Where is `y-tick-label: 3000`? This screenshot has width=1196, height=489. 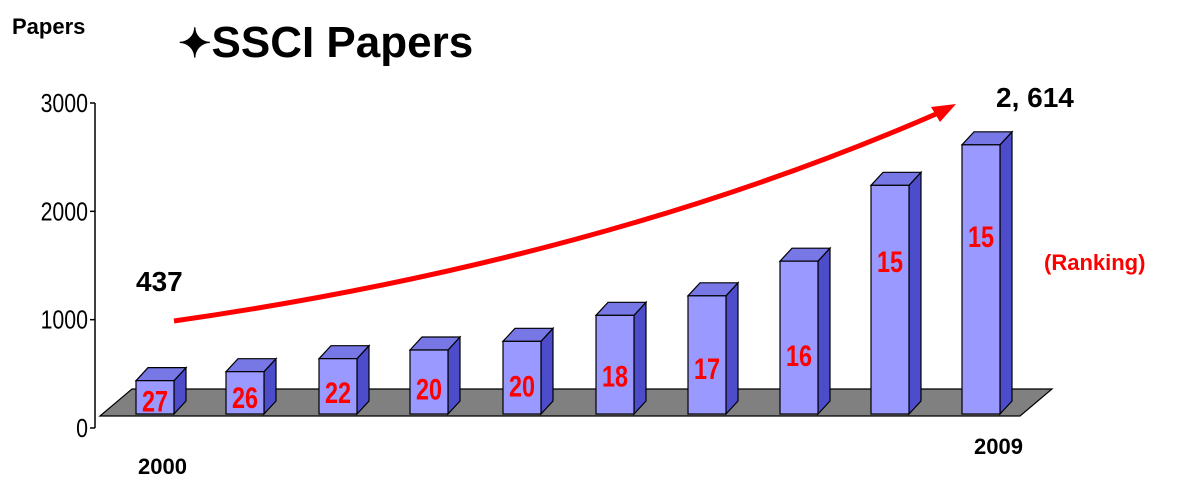 y-tick-label: 3000 is located at coordinates (64, 104).